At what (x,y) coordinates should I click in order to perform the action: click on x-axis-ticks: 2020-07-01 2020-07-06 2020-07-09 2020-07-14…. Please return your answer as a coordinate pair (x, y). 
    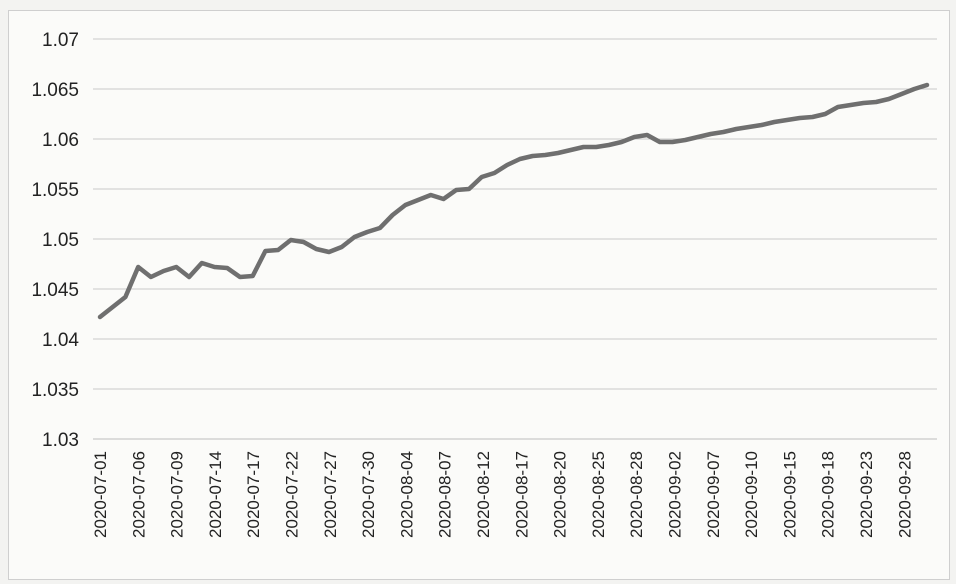
    Looking at the image, I should click on (502, 494).